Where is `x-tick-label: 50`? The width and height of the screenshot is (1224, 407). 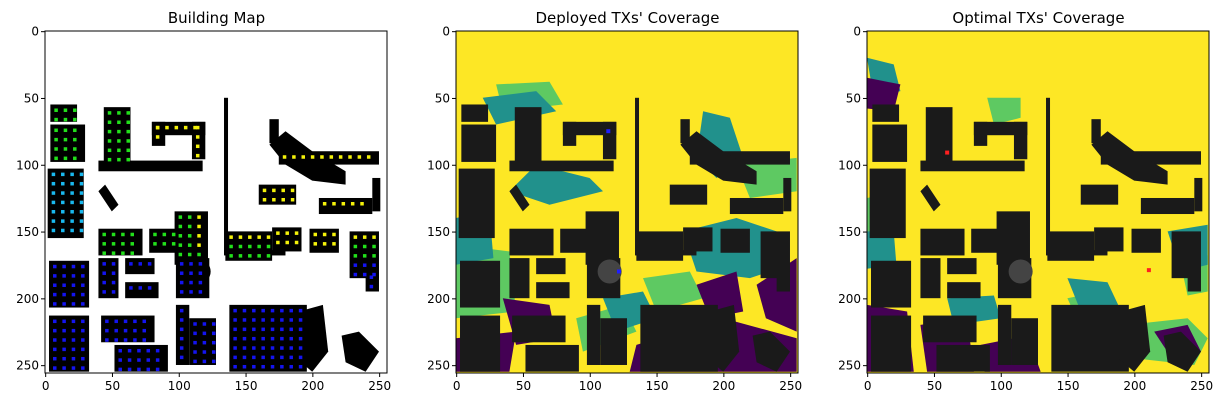 x-tick-label: 50 is located at coordinates (523, 386).